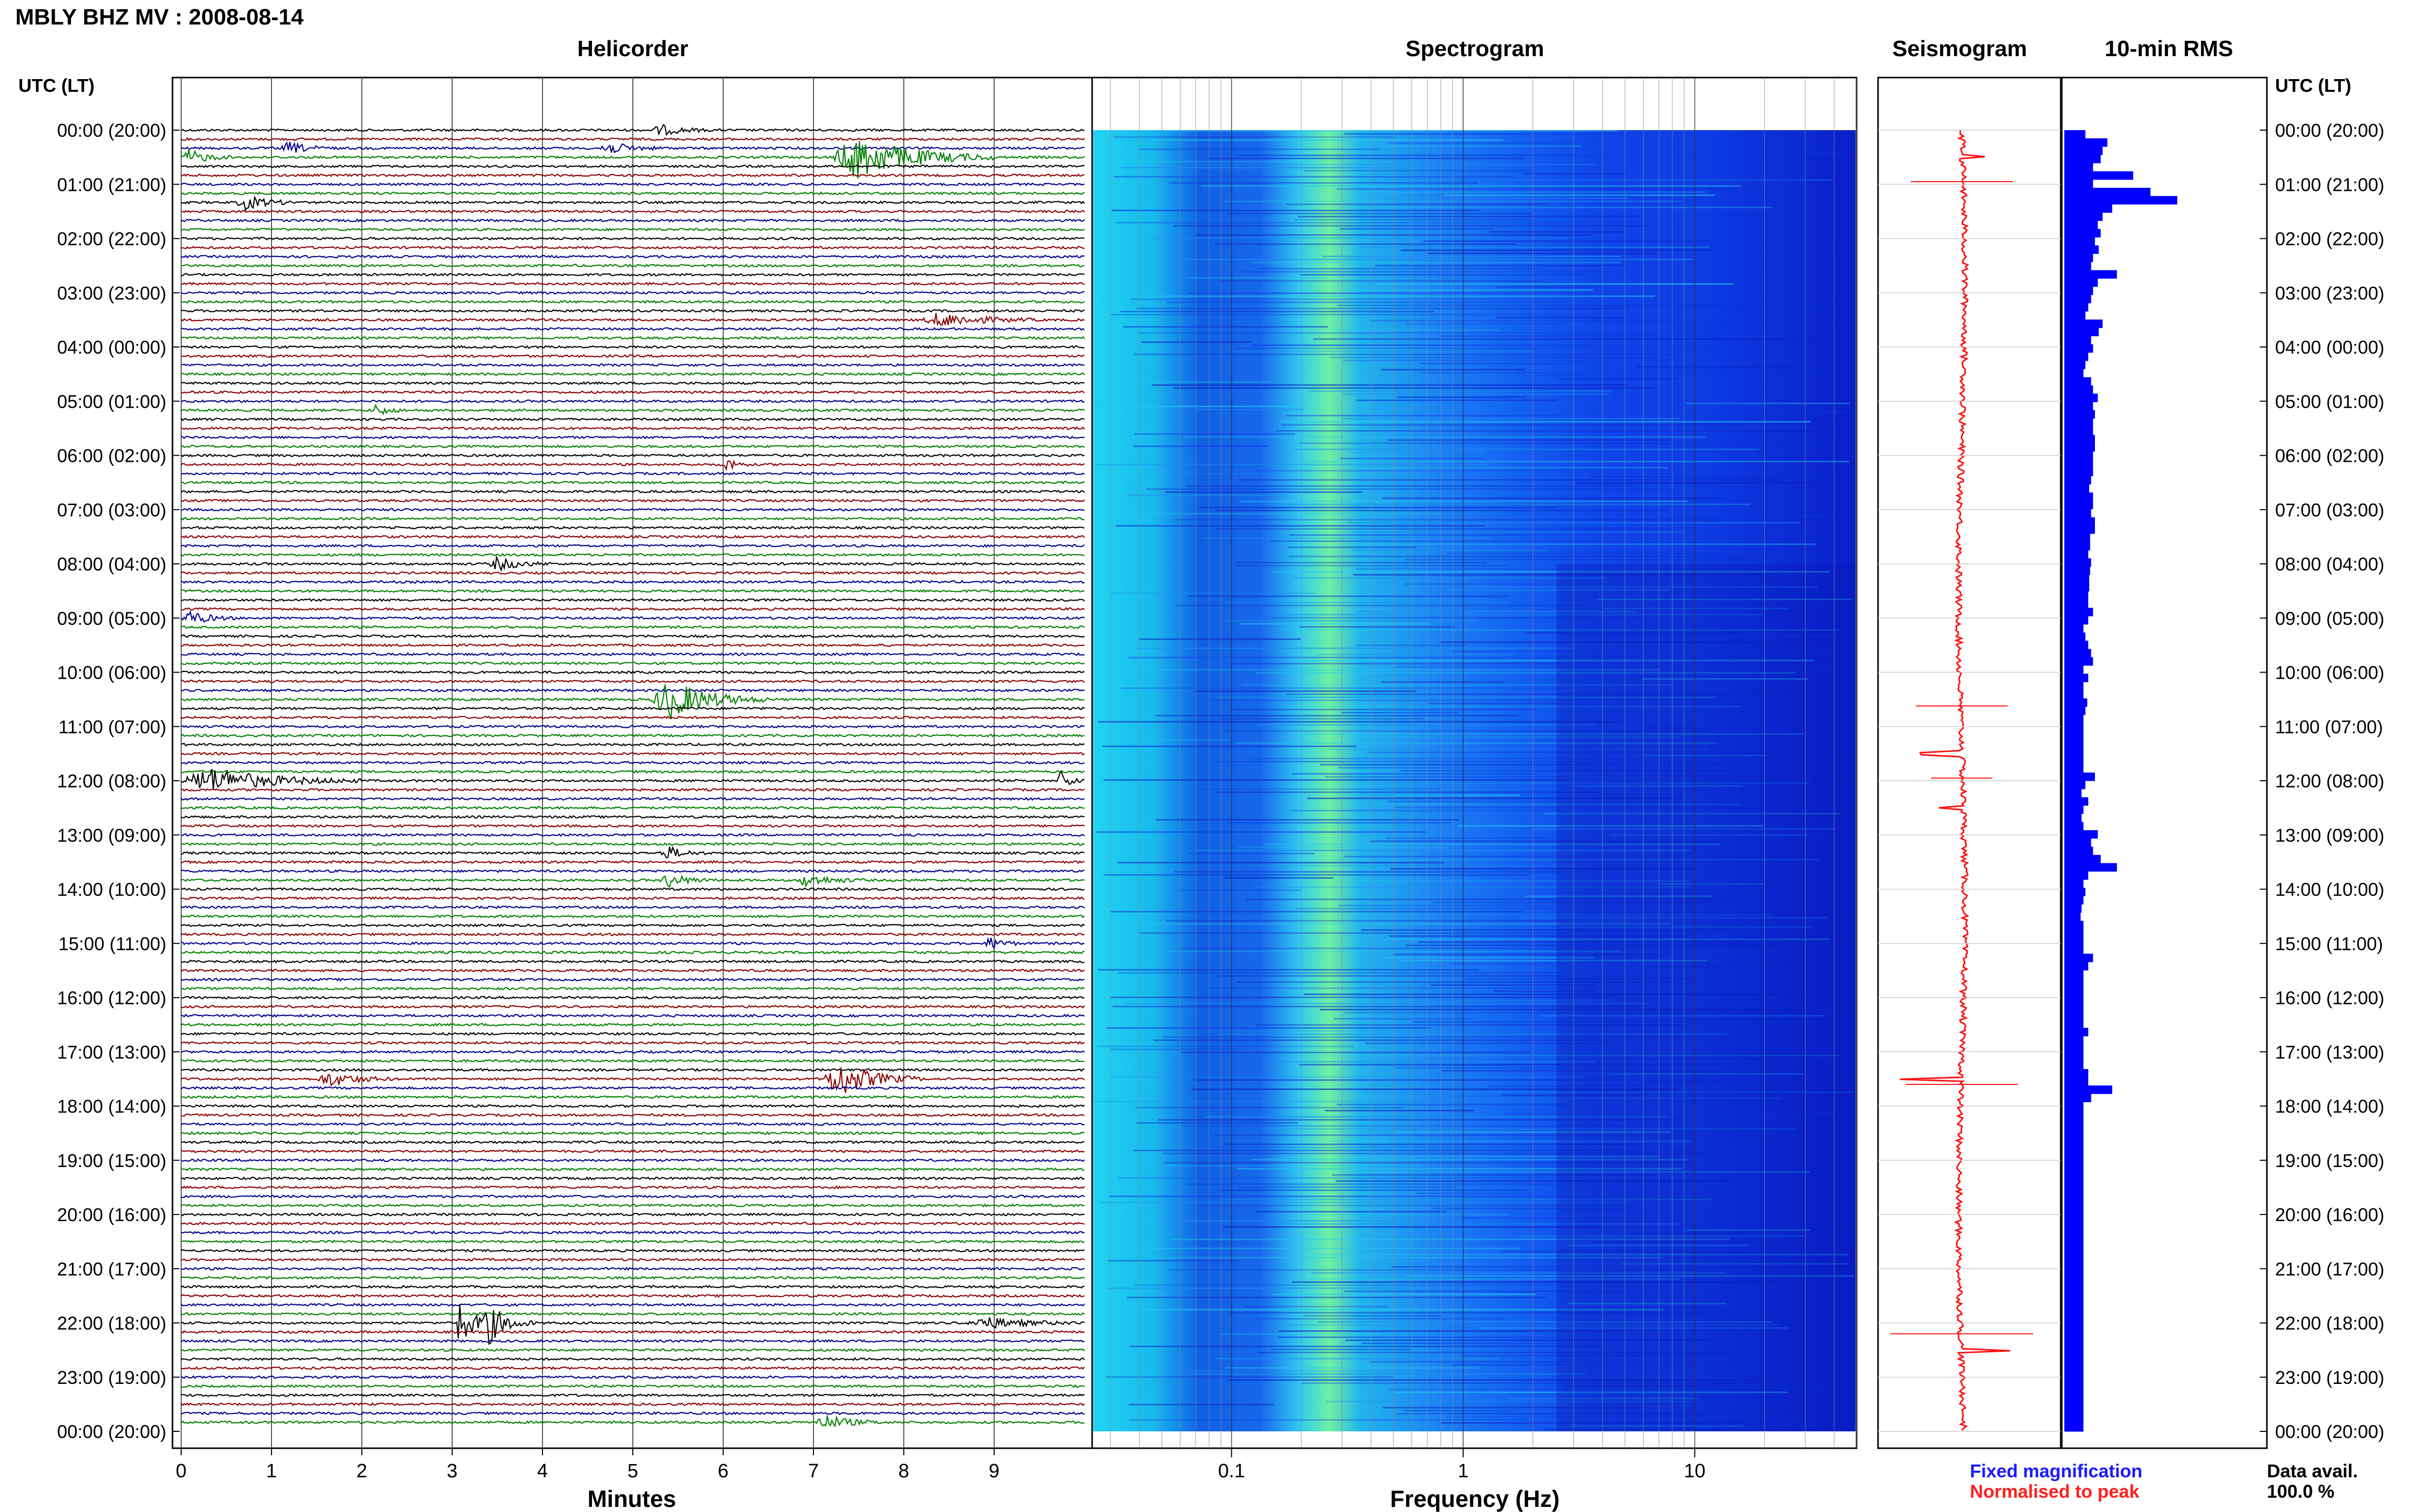 This screenshot has width=2419, height=1512. I want to click on time-label-left: 00:00 (20:00), so click(111, 130).